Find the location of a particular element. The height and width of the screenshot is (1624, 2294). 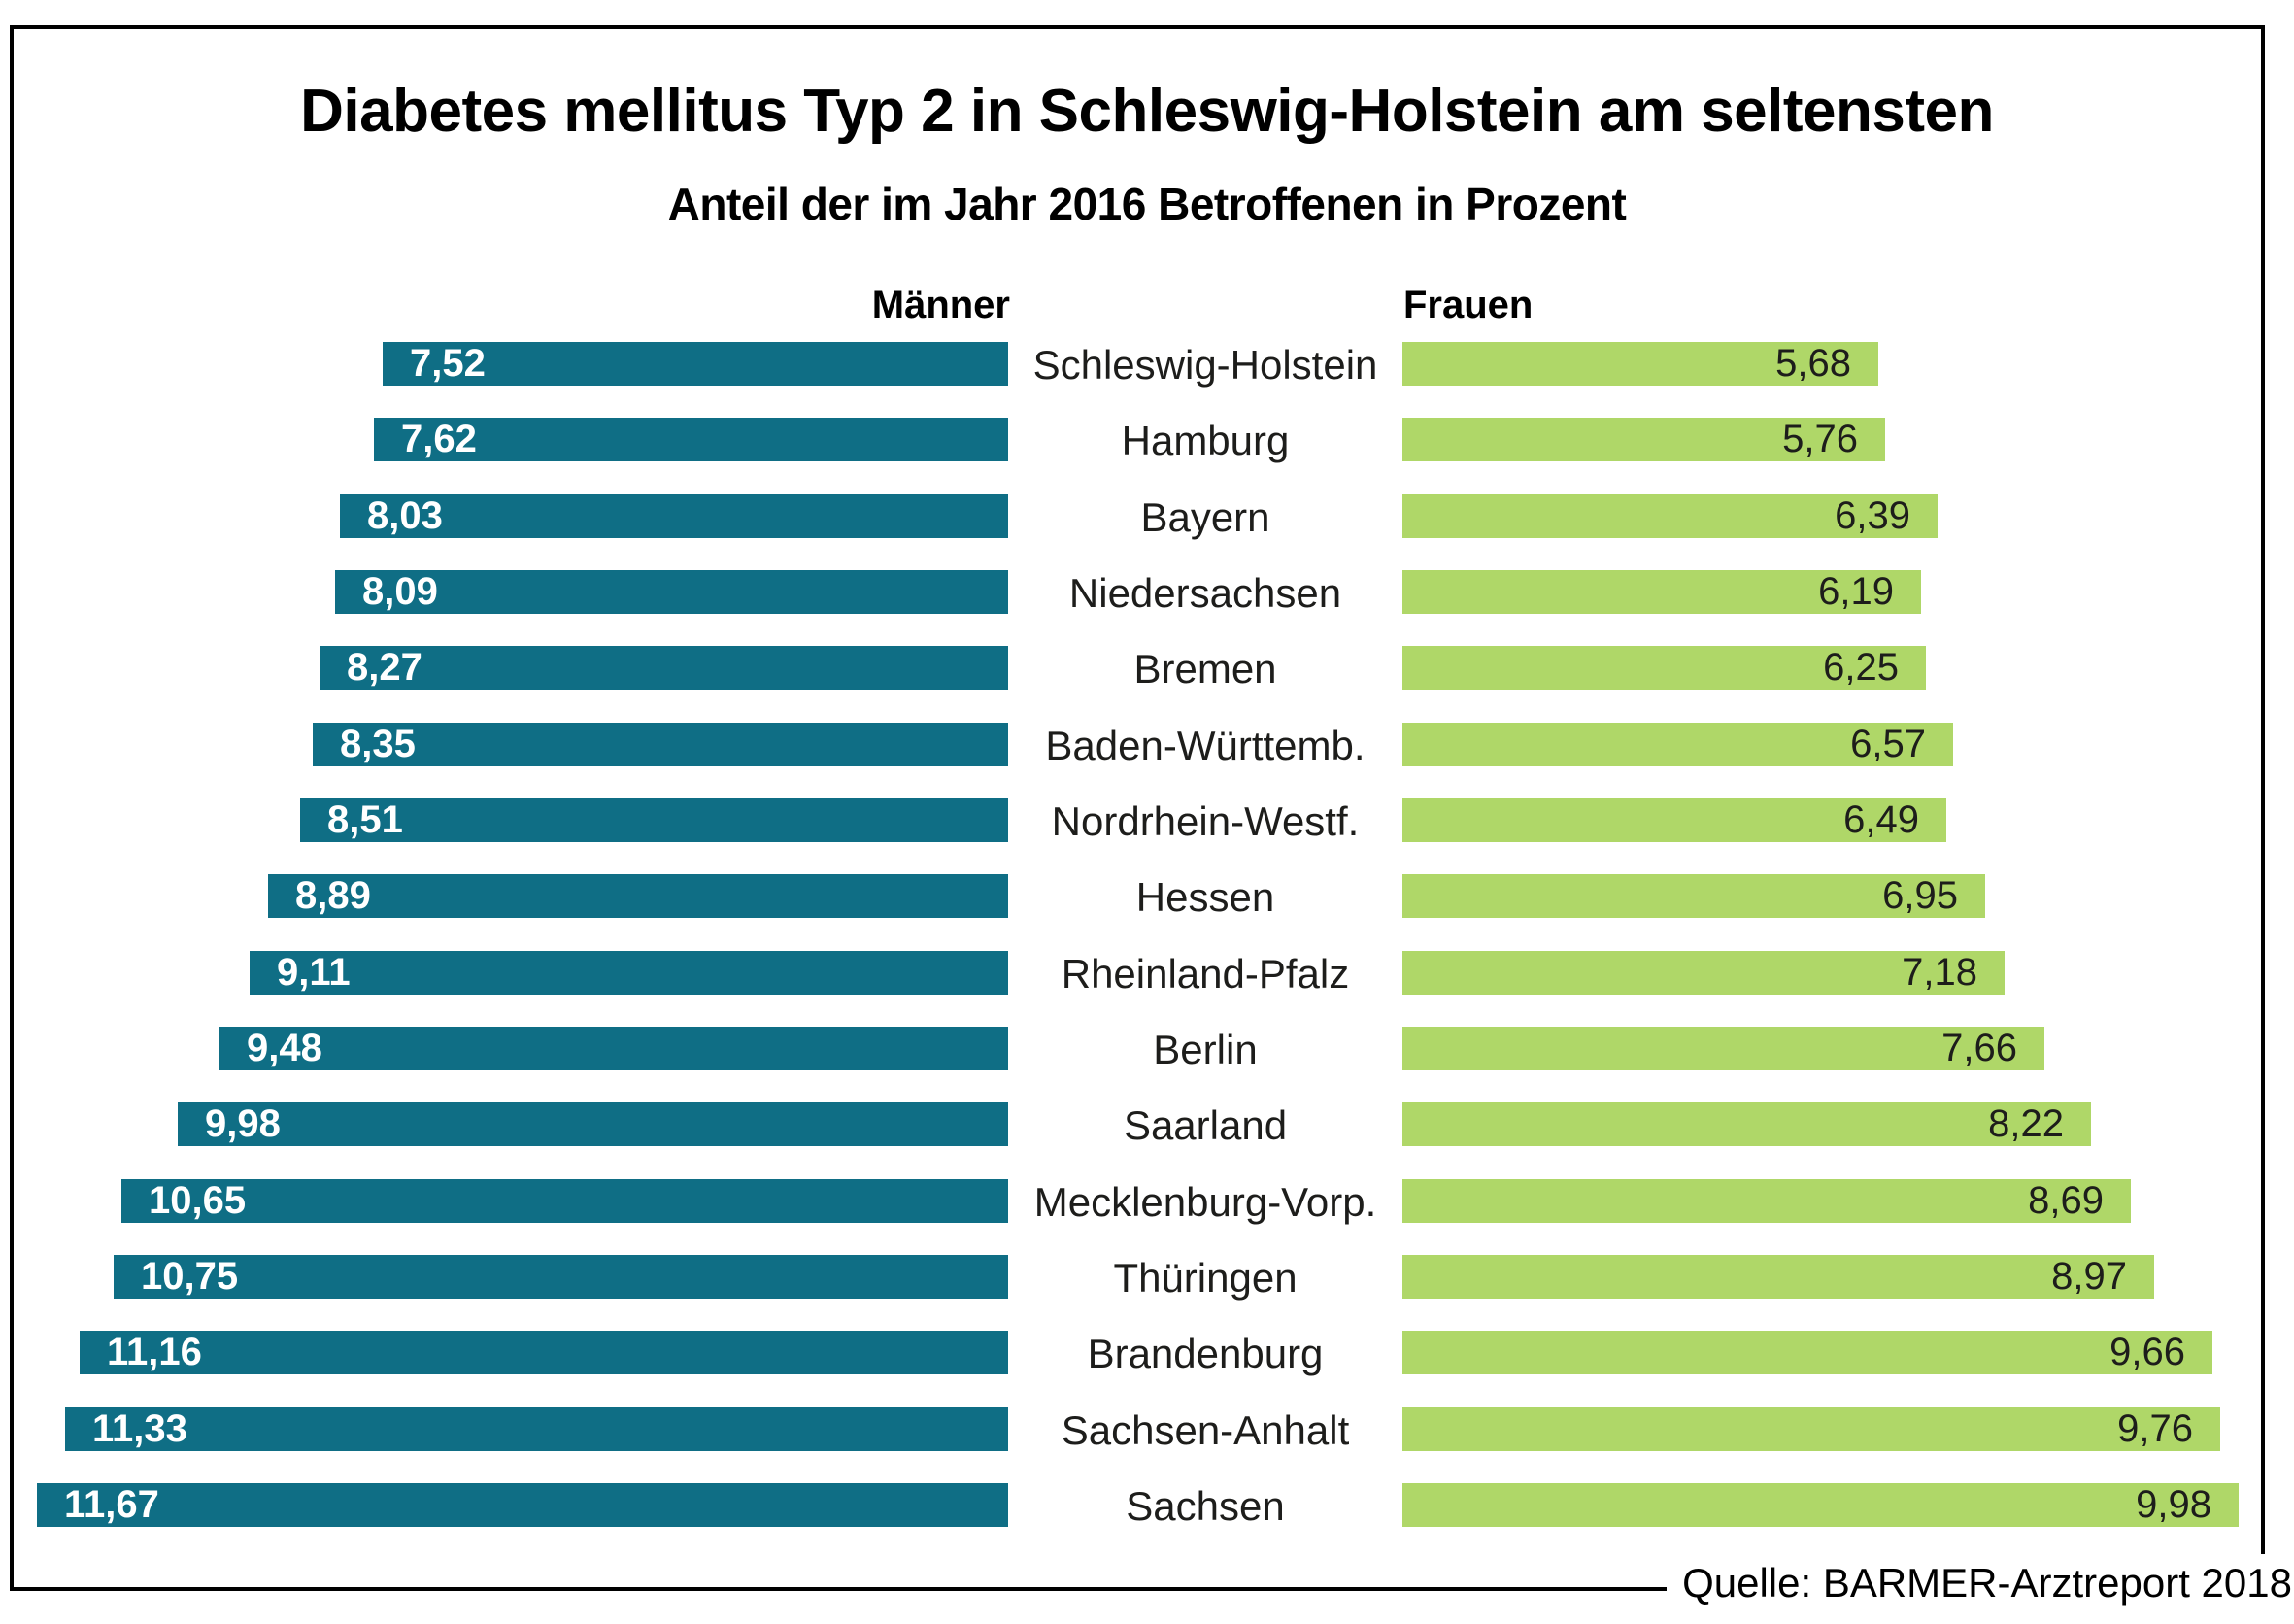

men-bar-value: 11,16 is located at coordinates (154, 1352).